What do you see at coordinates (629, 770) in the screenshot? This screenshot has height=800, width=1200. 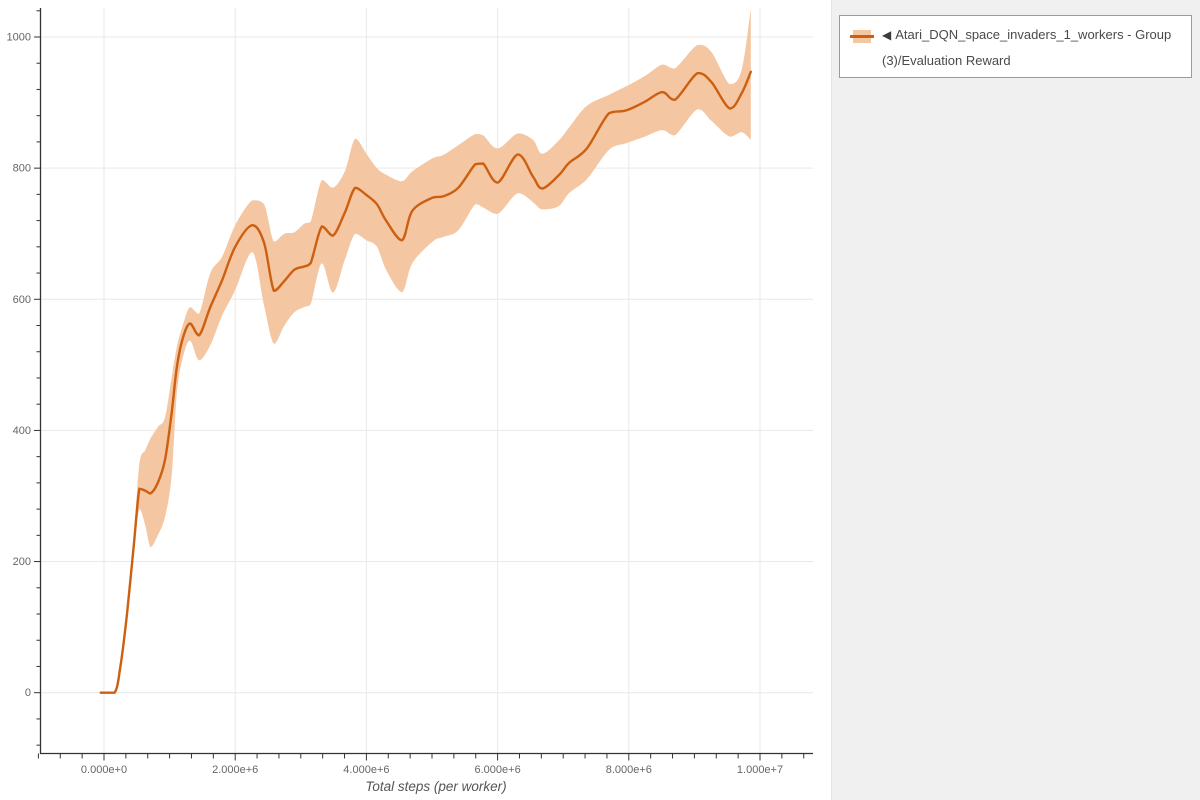 I see `x-tick-label: 8.000e+6` at bounding box center [629, 770].